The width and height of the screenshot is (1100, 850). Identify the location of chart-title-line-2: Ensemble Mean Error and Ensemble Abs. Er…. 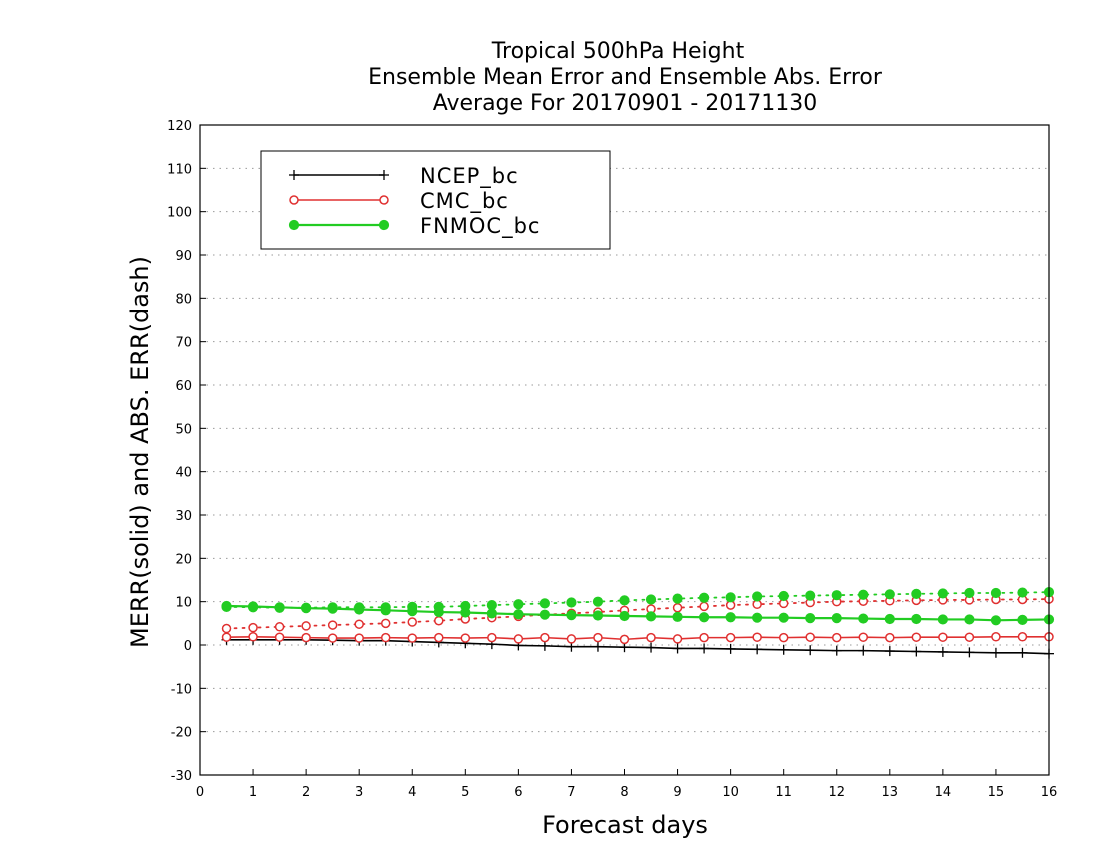
(625, 77).